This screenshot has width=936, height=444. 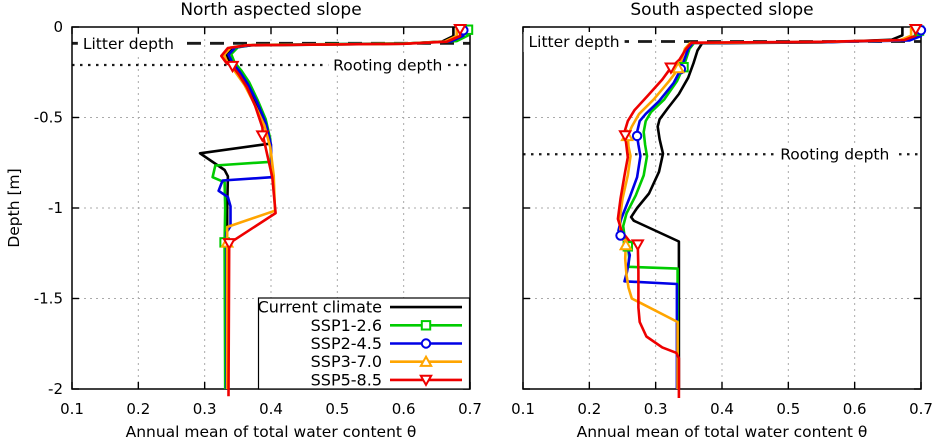 What do you see at coordinates (346, 379) in the screenshot?
I see `legend-entry-label: SSP5-8.5` at bounding box center [346, 379].